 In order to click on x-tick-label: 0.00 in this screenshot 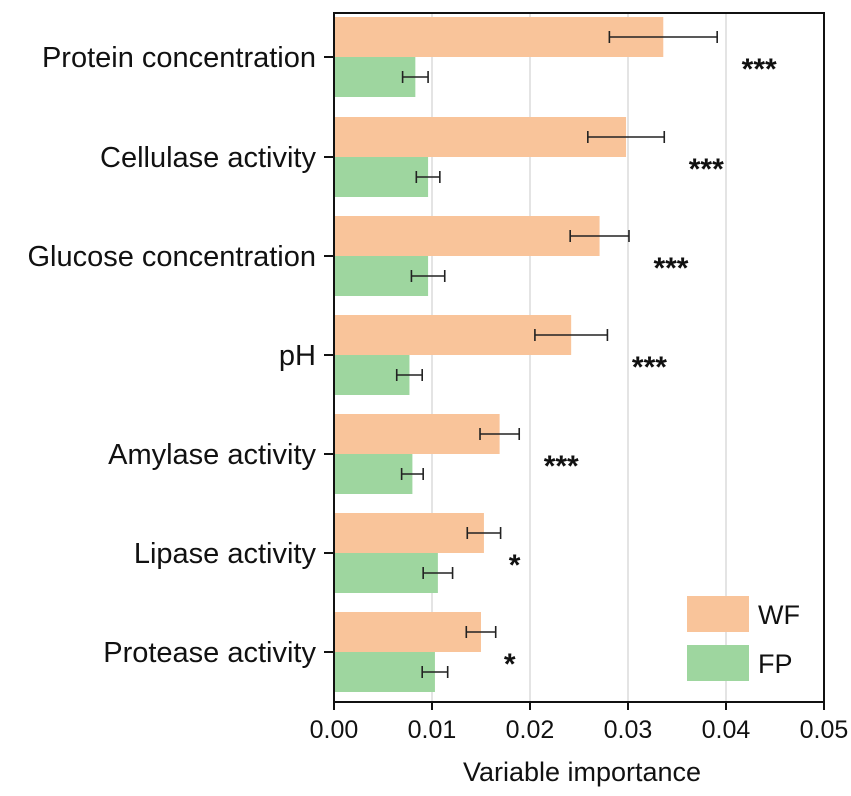, I will do `click(334, 730)`.